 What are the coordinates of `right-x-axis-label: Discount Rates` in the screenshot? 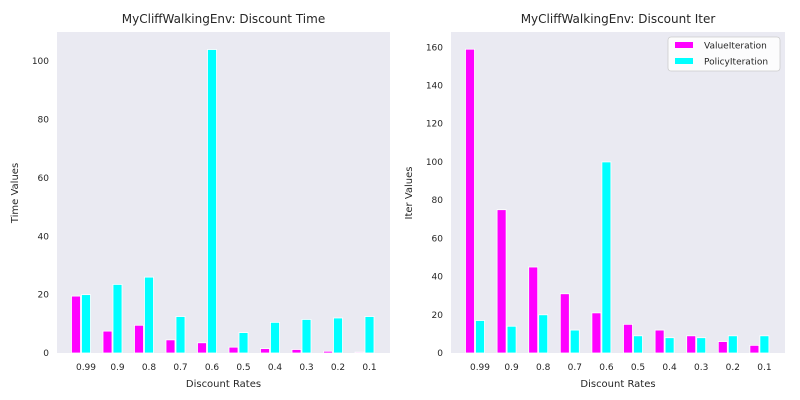 It's located at (617, 384).